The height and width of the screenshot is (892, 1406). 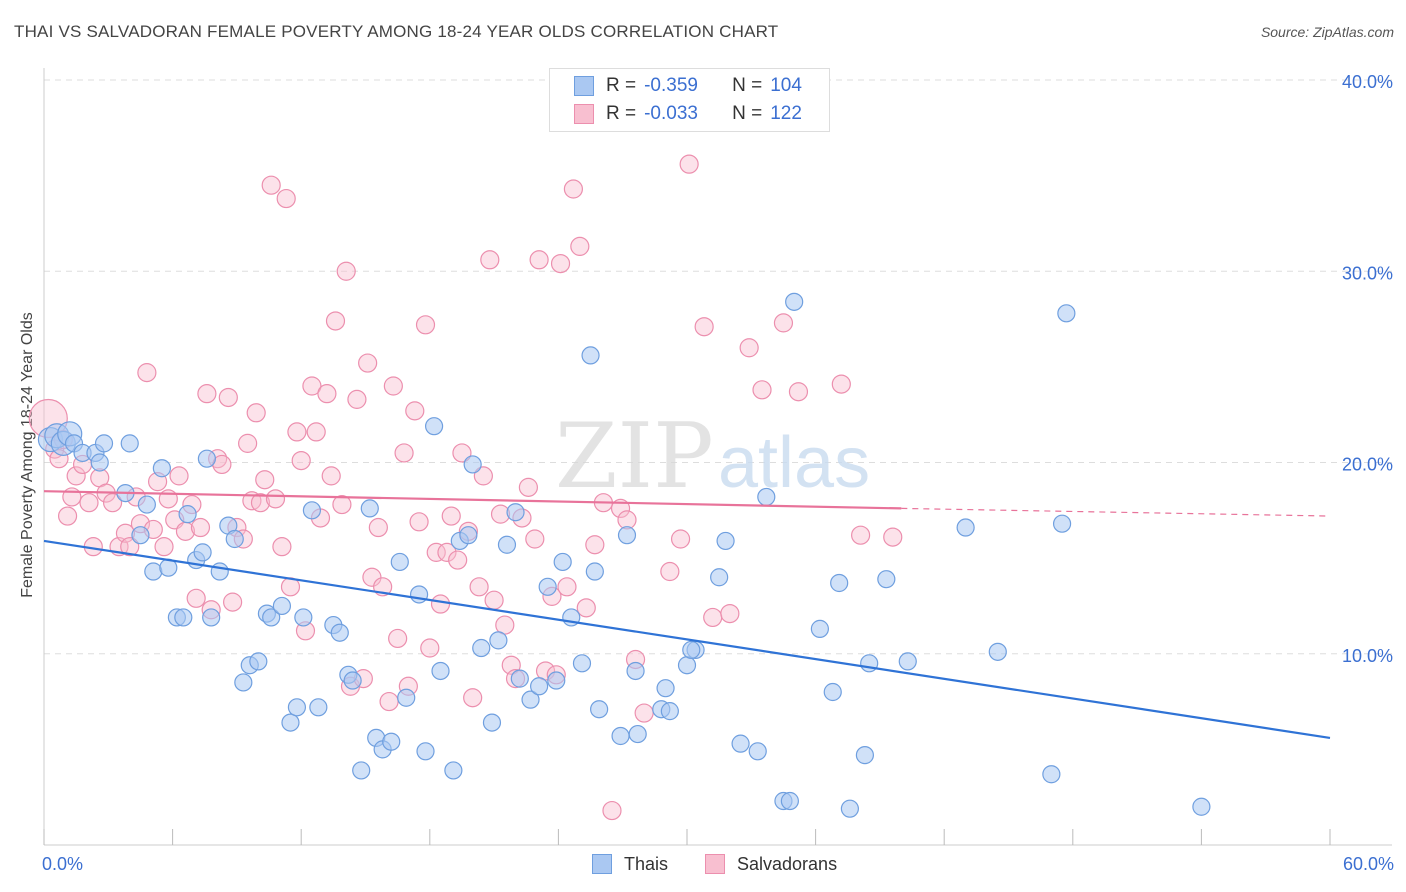 I want to click on salvadoran-legend-label: Salvadorans, so click(x=787, y=863).